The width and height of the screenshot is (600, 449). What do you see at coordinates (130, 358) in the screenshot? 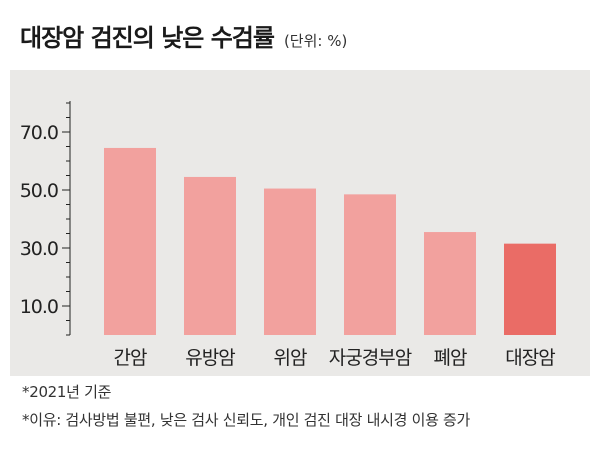
I see `x-category-label: 간암` at bounding box center [130, 358].